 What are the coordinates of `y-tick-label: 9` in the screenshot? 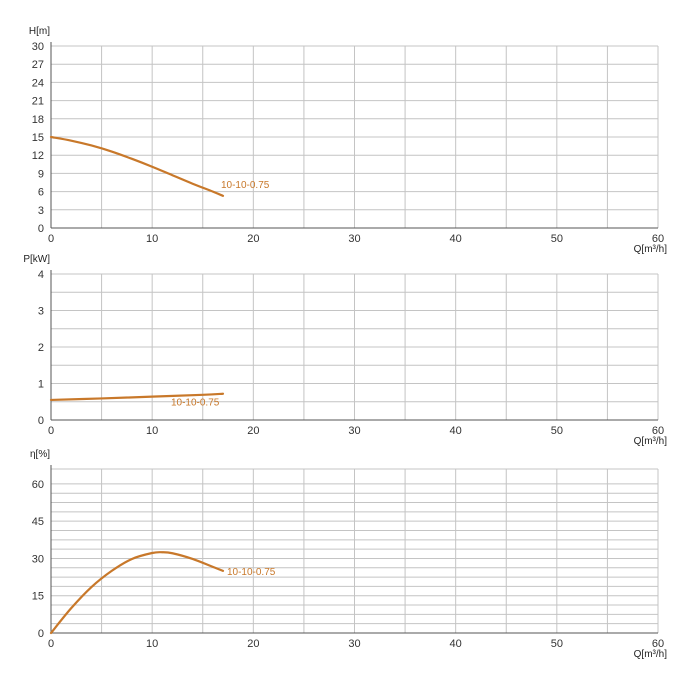 It's located at (41, 174).